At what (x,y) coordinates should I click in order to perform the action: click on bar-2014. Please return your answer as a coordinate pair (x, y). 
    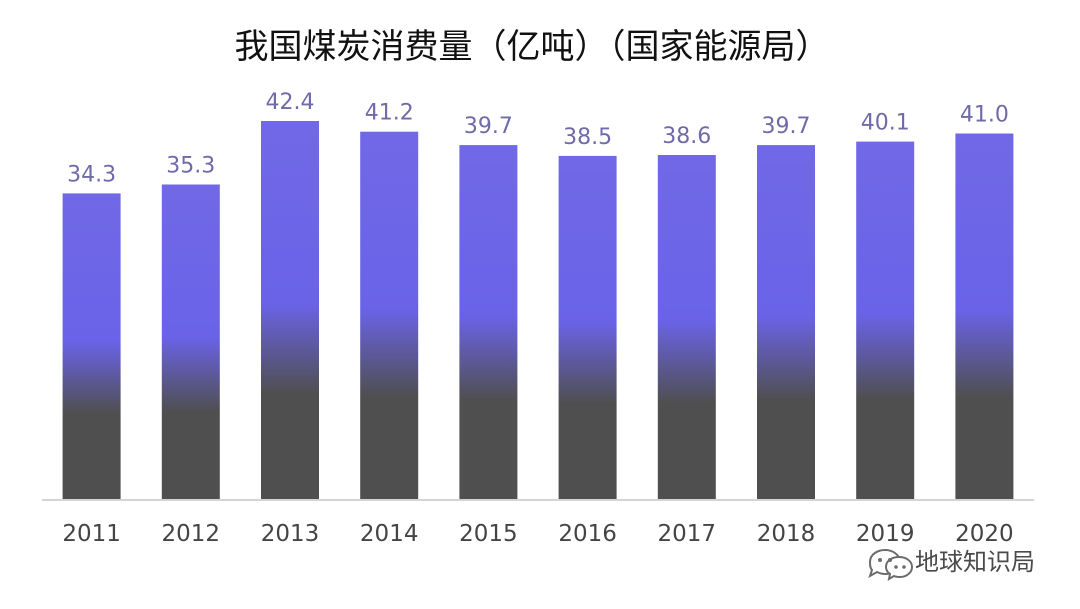
    Looking at the image, I should click on (389, 315).